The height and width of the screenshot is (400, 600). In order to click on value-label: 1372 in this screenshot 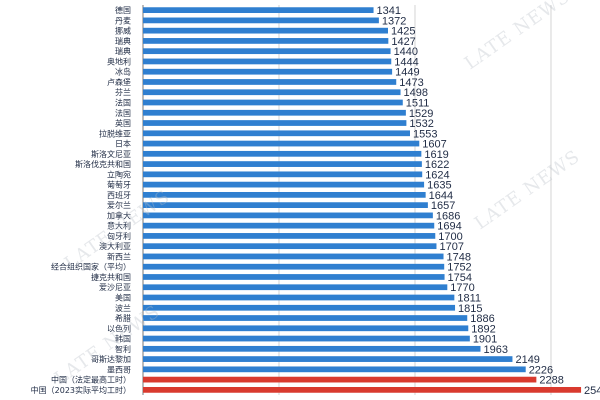, I will do `click(394, 21)`.